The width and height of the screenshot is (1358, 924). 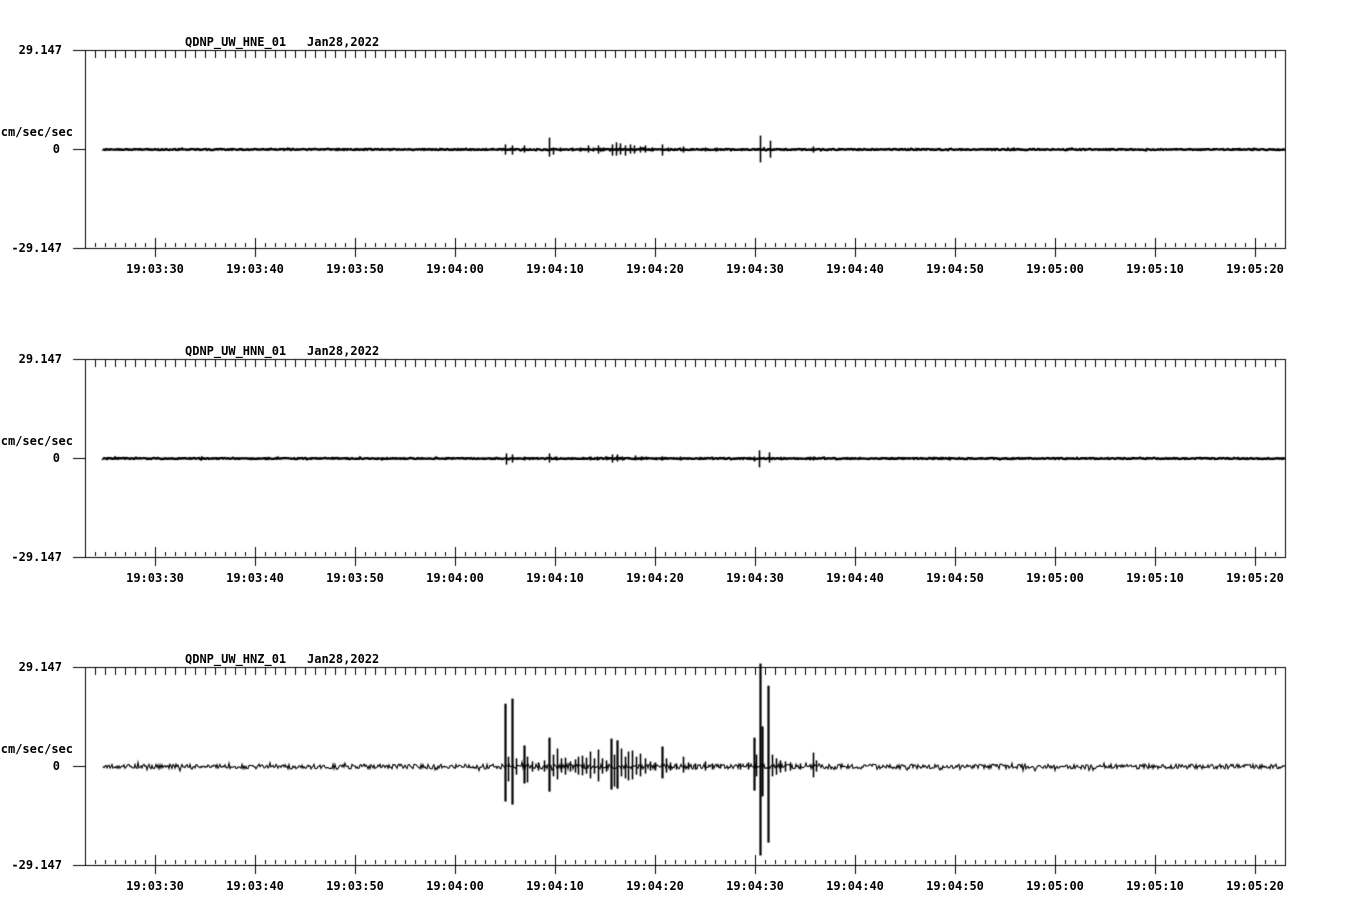 I want to click on plot-title: QDNP_UW_HNZ_01, so click(x=236, y=659).